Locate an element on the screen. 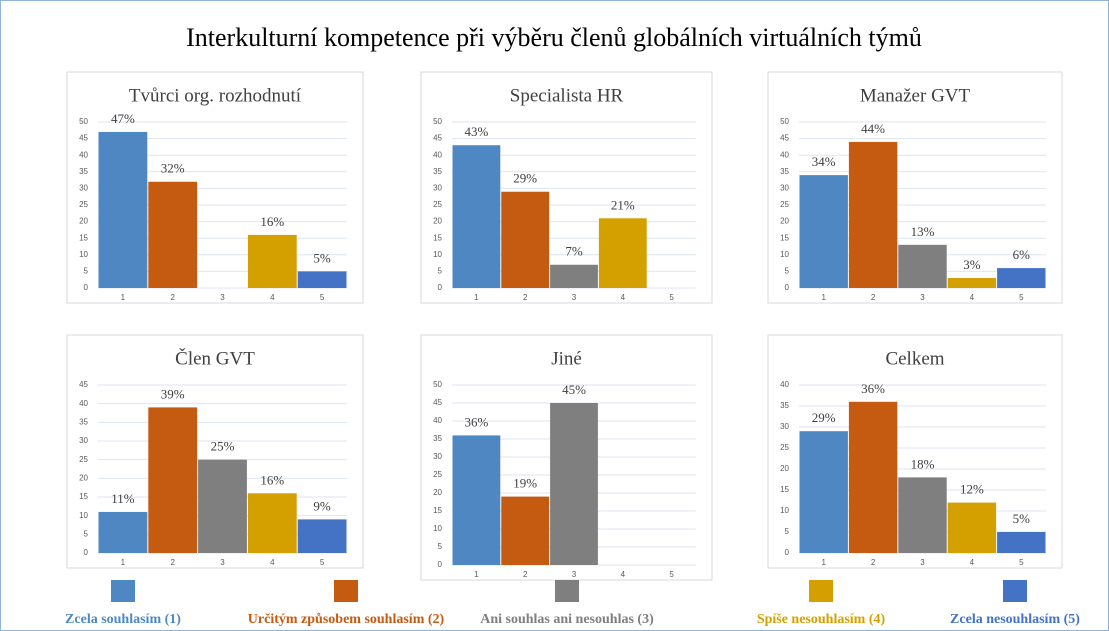 The image size is (1109, 631). data-label: 18% is located at coordinates (923, 463).